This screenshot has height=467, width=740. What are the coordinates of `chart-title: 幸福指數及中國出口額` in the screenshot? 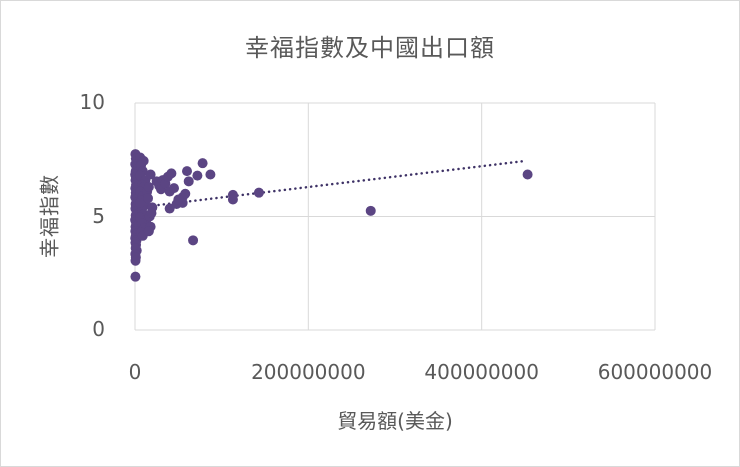 It's located at (370, 48).